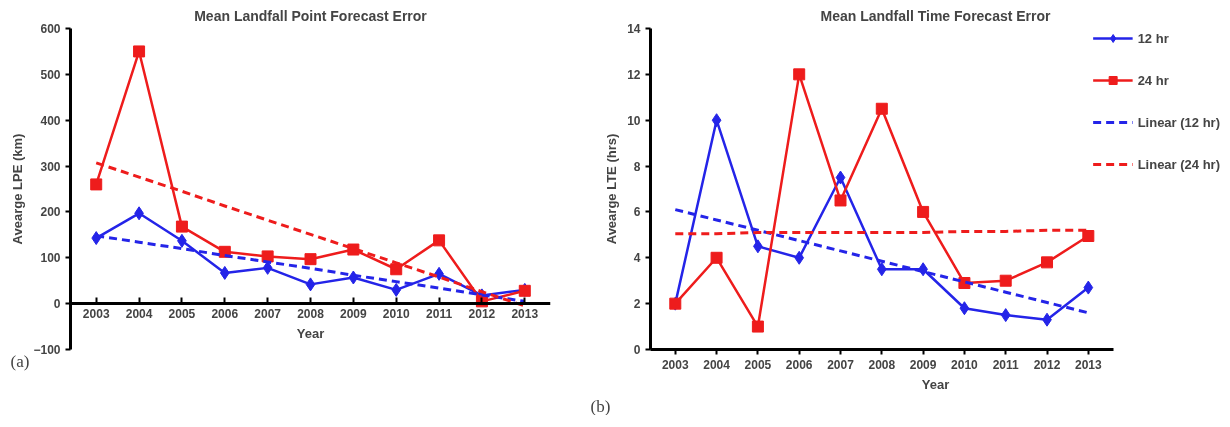 The image size is (1230, 427). Describe the element at coordinates (50, 29) in the screenshot. I see `y-tick-label: 600` at that location.